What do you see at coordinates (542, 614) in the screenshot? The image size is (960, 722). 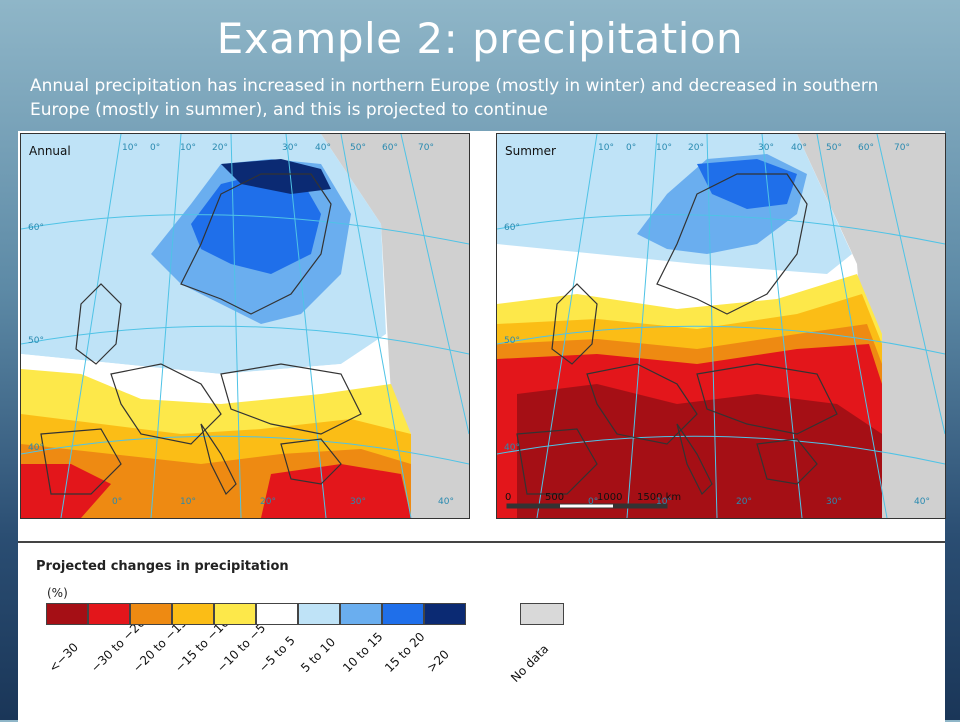 I see `legend-swatch-no-data` at bounding box center [542, 614].